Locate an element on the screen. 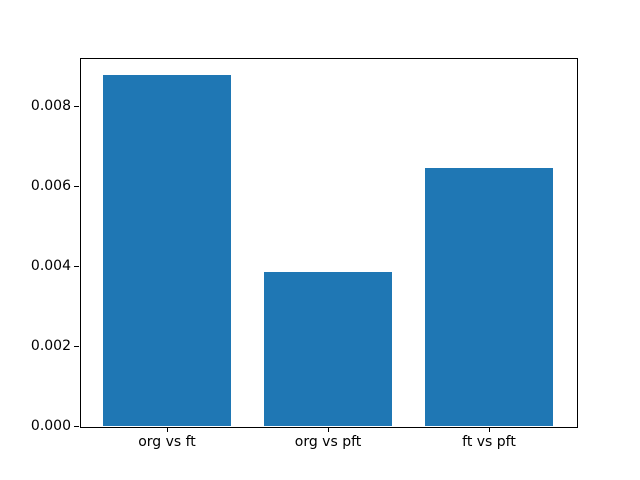 Image resolution: width=640 pixels, height=480 pixels. y-tick-label: 0.004 is located at coordinates (50, 266).